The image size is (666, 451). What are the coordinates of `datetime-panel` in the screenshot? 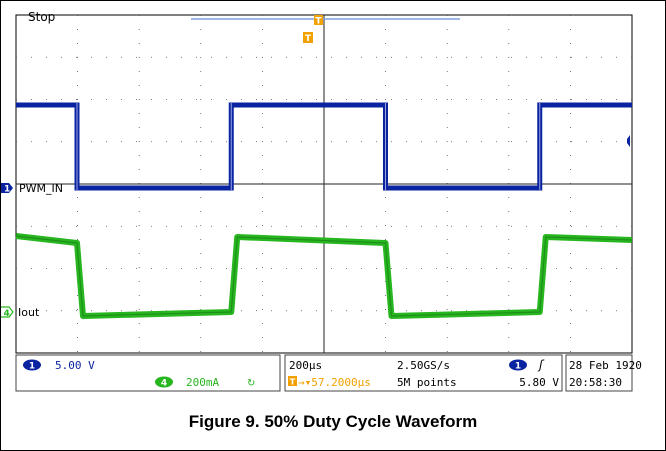 It's located at (599, 373).